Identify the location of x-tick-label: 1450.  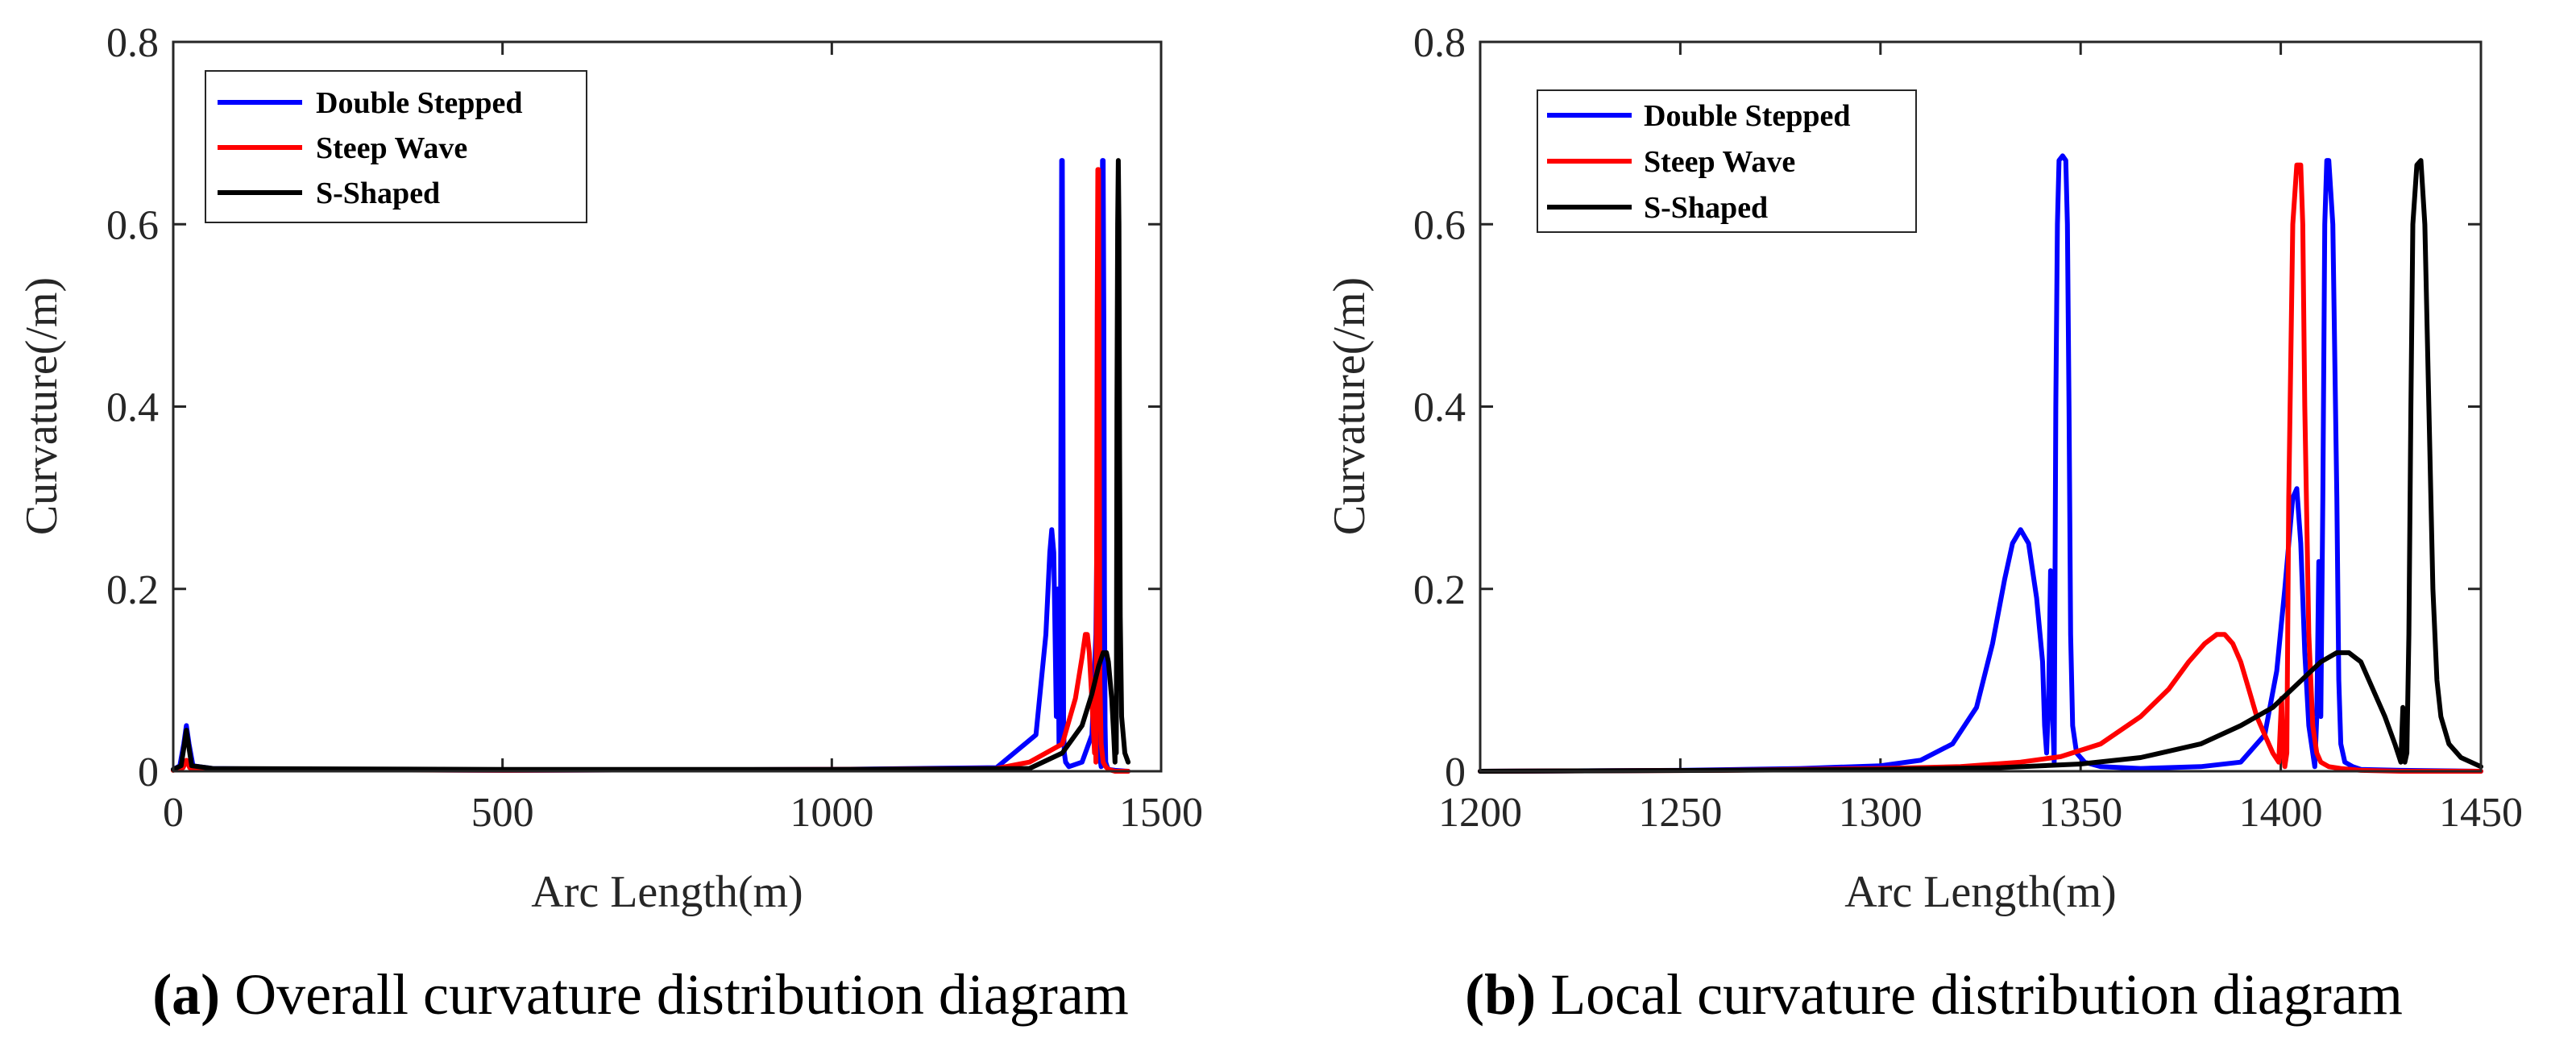
(2481, 813).